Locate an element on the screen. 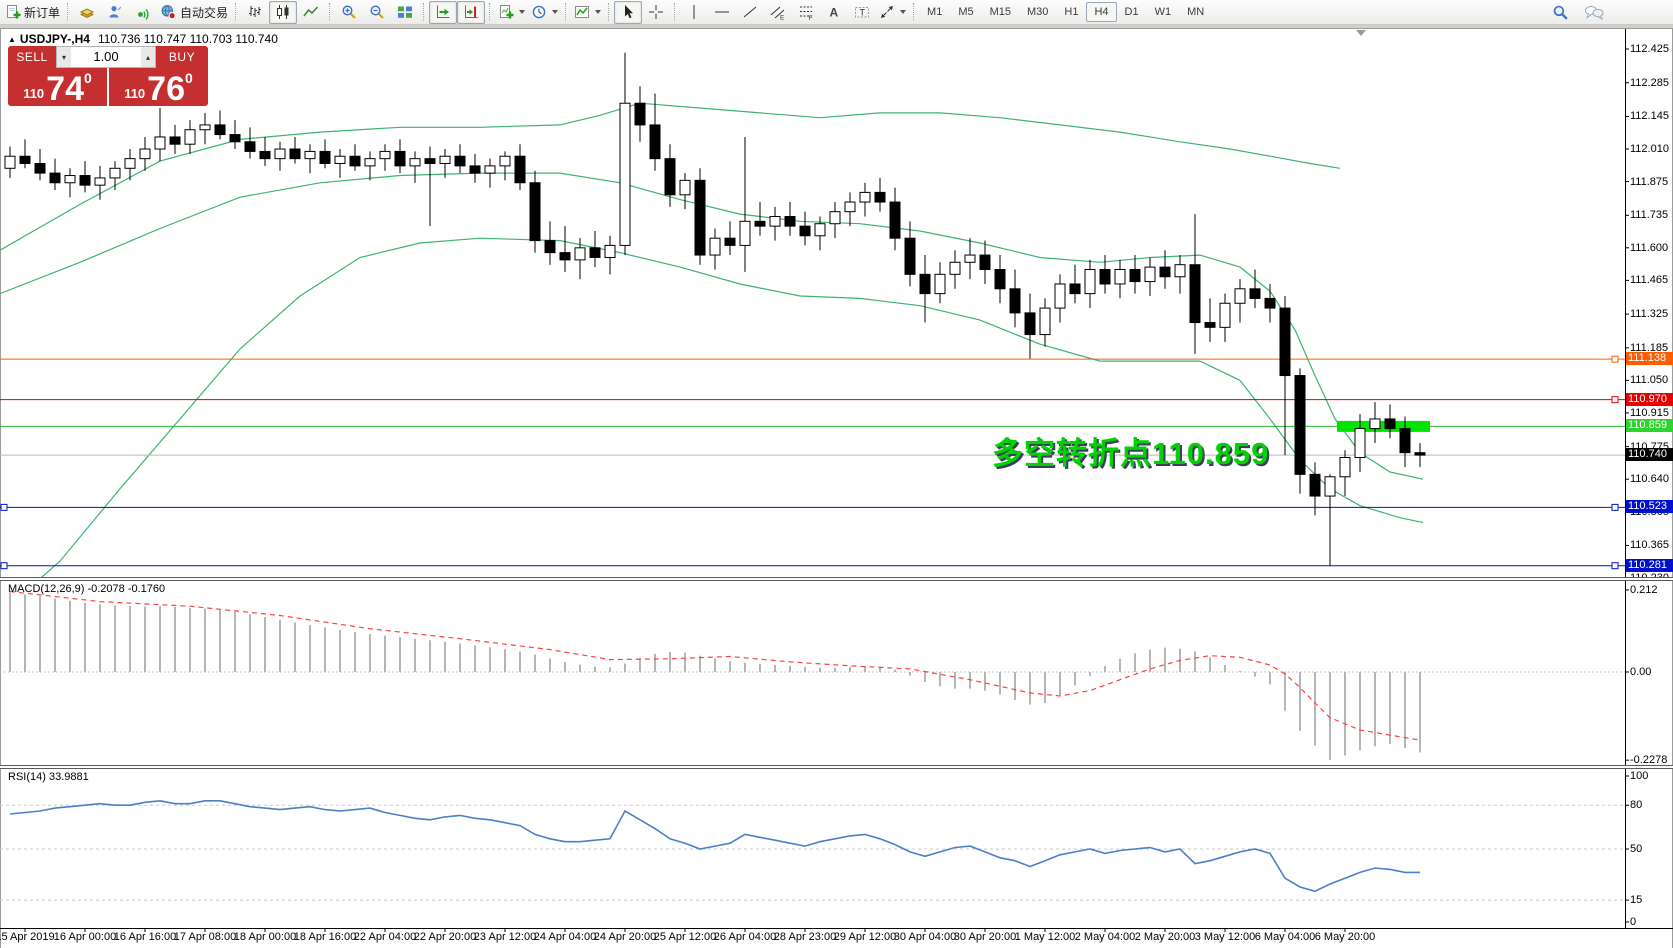 This screenshot has width=1673, height=948. rsi-scale-50: 50 is located at coordinates (1636, 849).